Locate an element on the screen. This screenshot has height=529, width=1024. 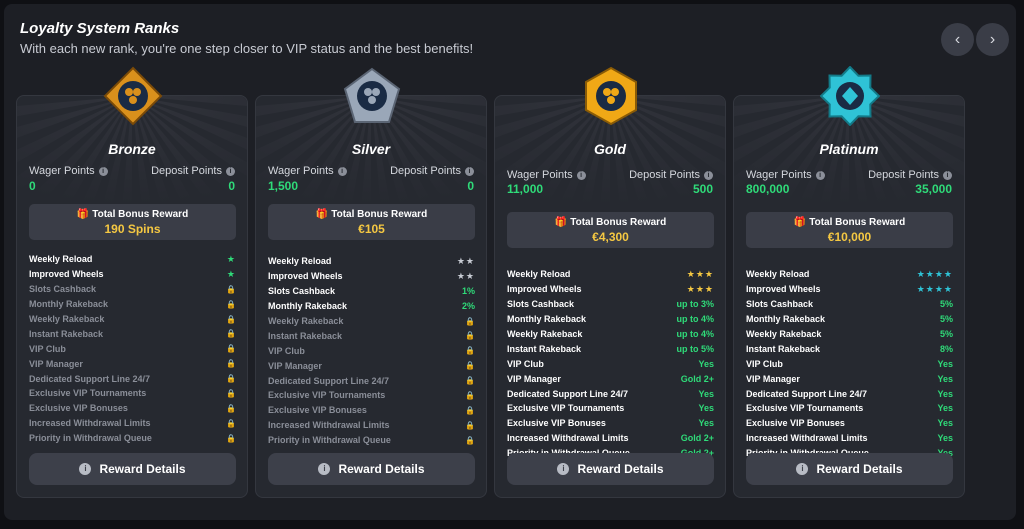
feature-row: Priority in Withdrawal Queue 🔒 is located at coordinates (132, 438).